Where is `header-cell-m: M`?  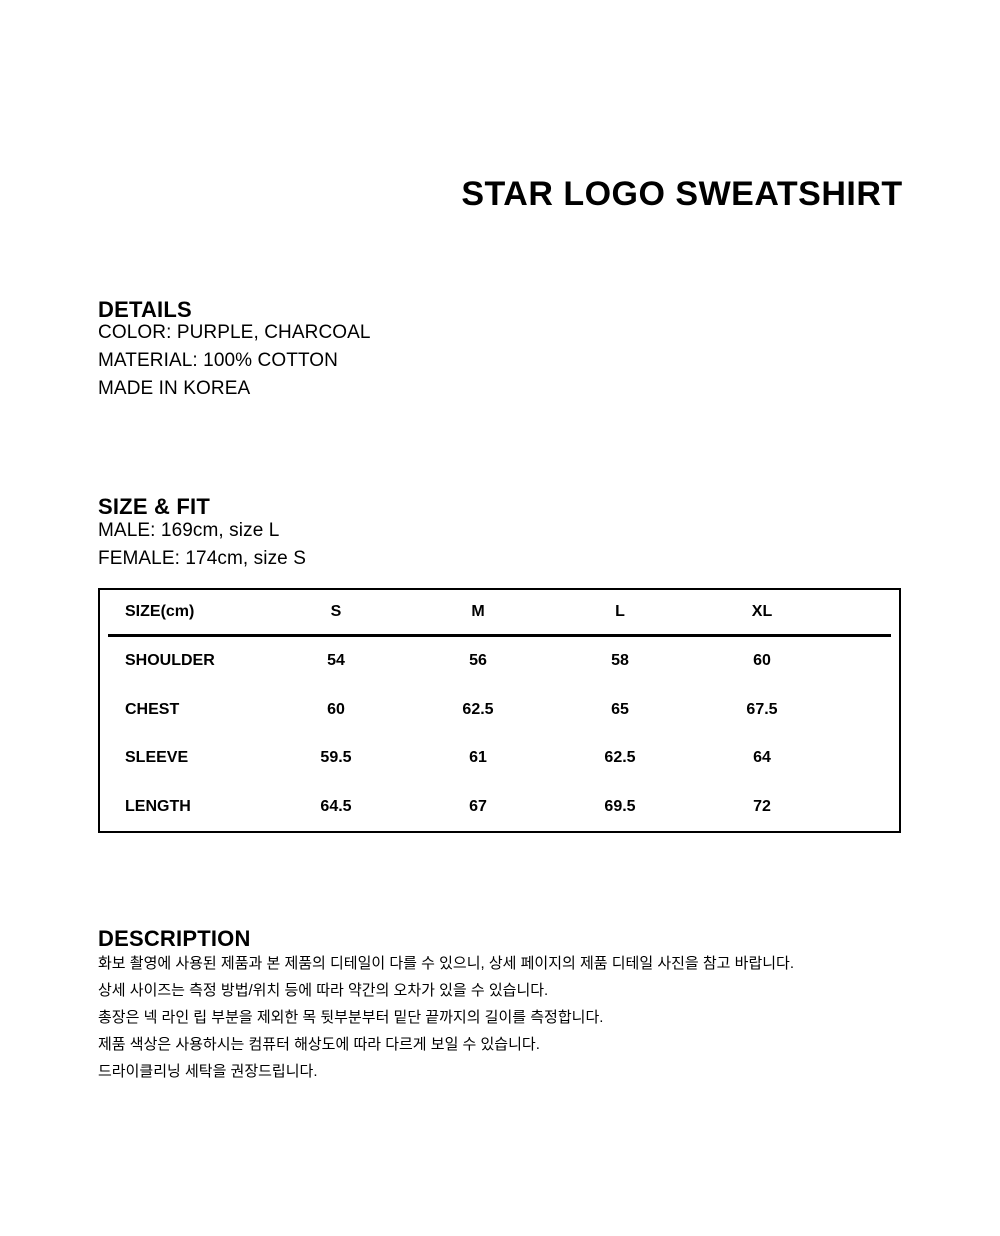
header-cell-m: M is located at coordinates (478, 613).